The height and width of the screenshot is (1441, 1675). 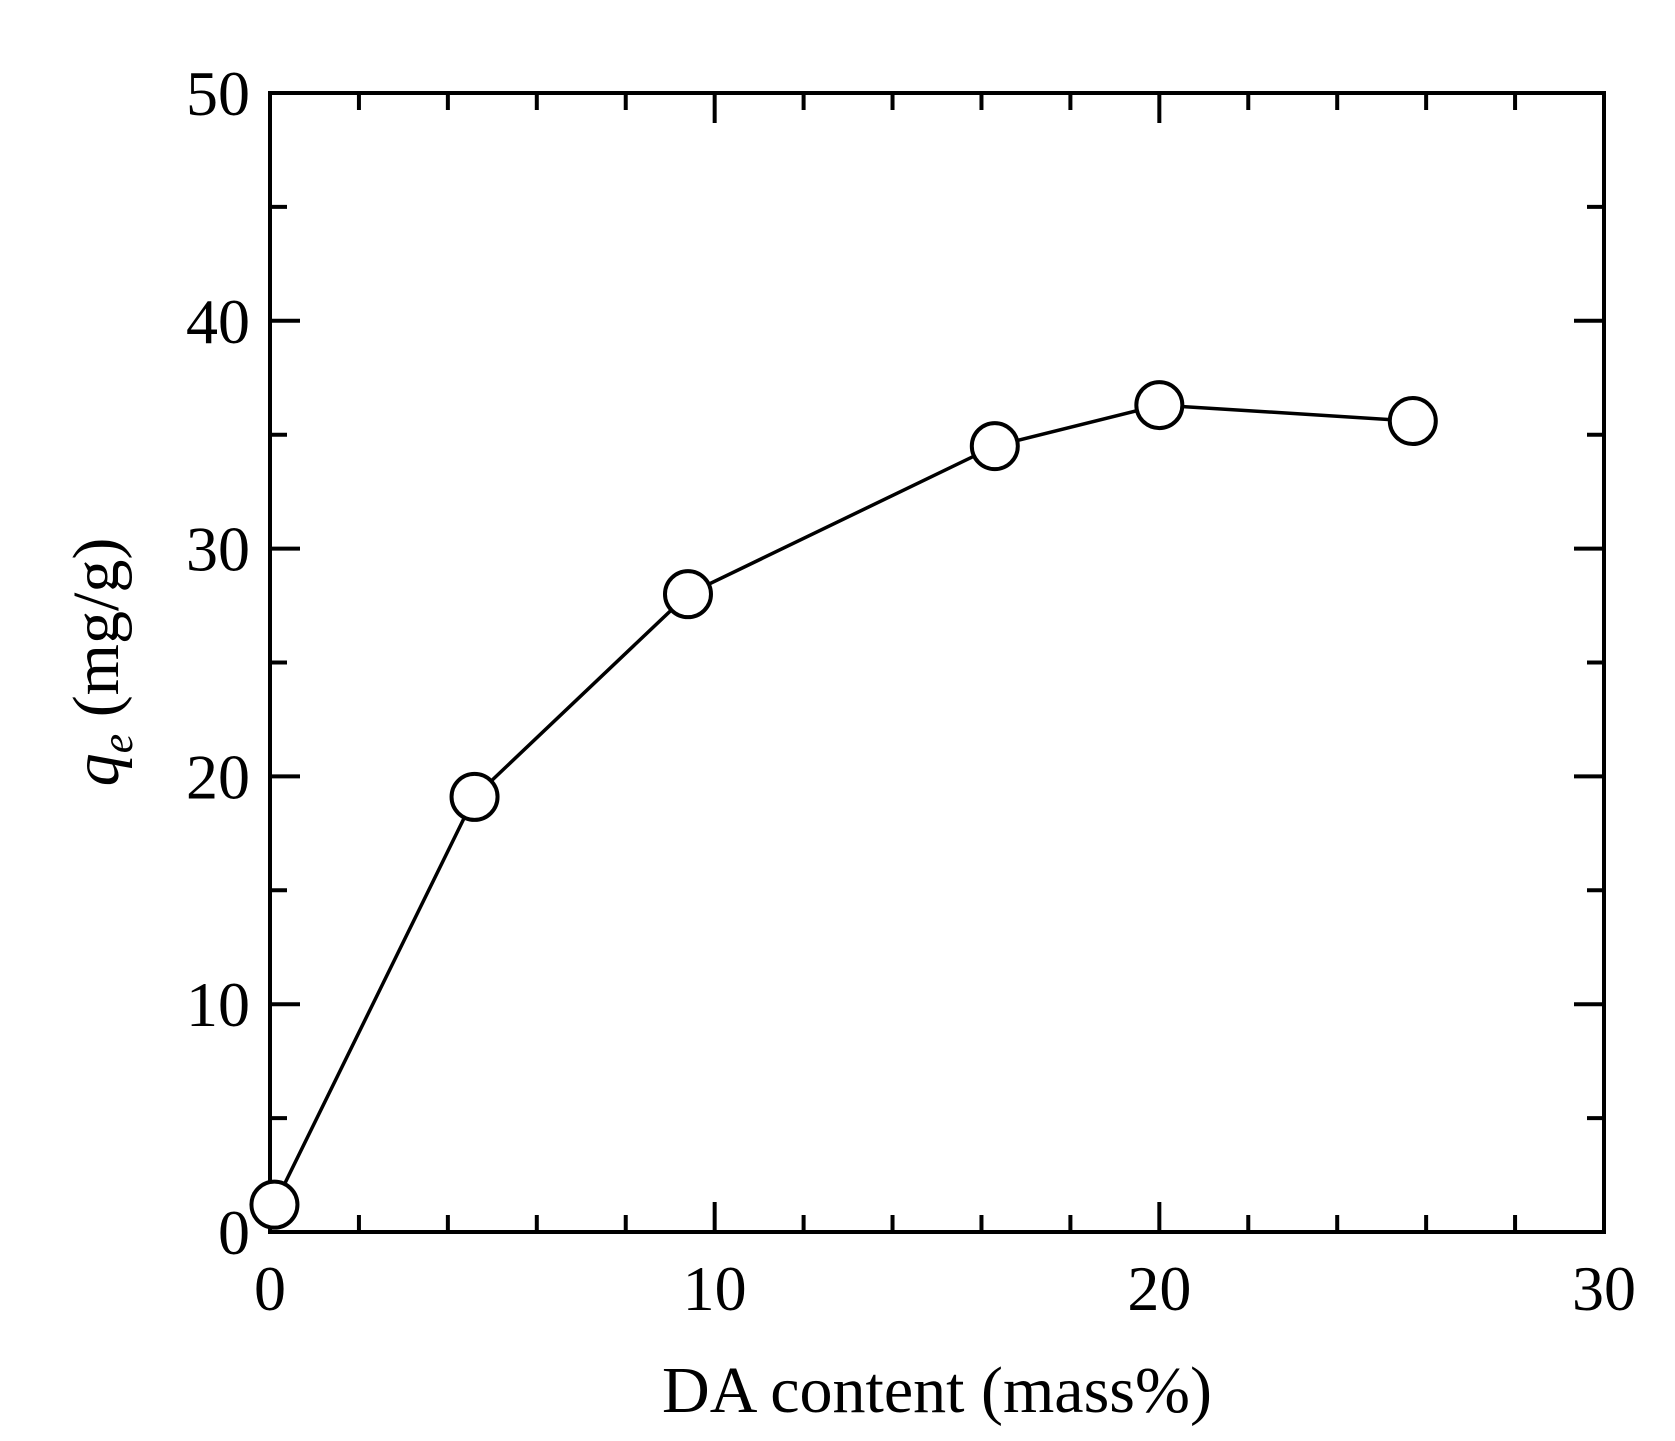 I want to click on y-axis-label-unit: (mg/g), so click(x=96, y=636).